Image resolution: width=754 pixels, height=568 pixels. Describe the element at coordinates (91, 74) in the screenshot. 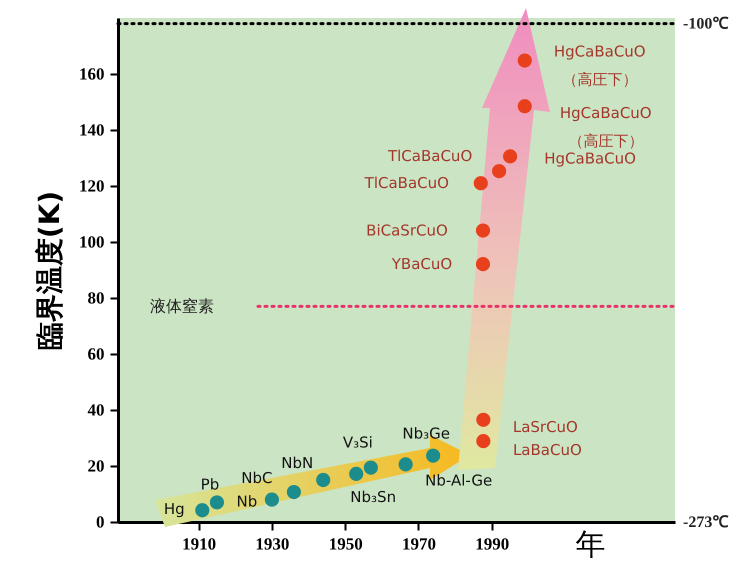

I see `y-tick-label: 160` at that location.